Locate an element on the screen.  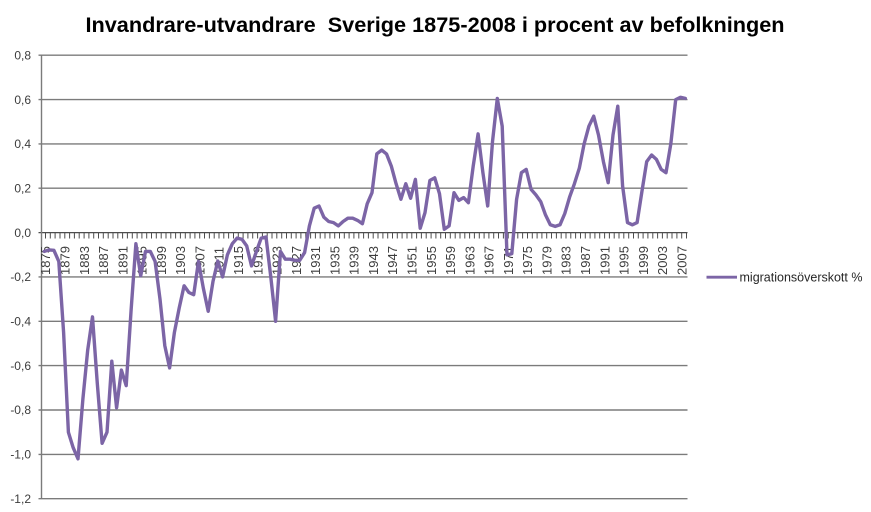
svg-text: migrationsöverskott % is located at coordinates (801, 278).